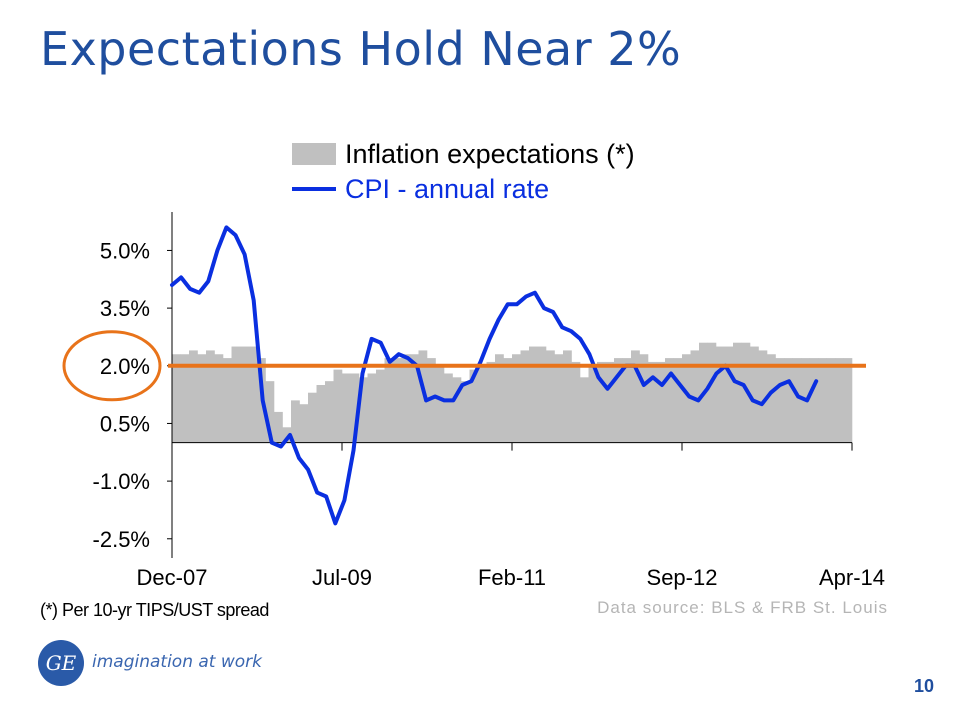 The image size is (960, 720). Describe the element at coordinates (154, 610) in the screenshot. I see `footnote: (*) Per 10-yr TIPS/UST spread` at that location.